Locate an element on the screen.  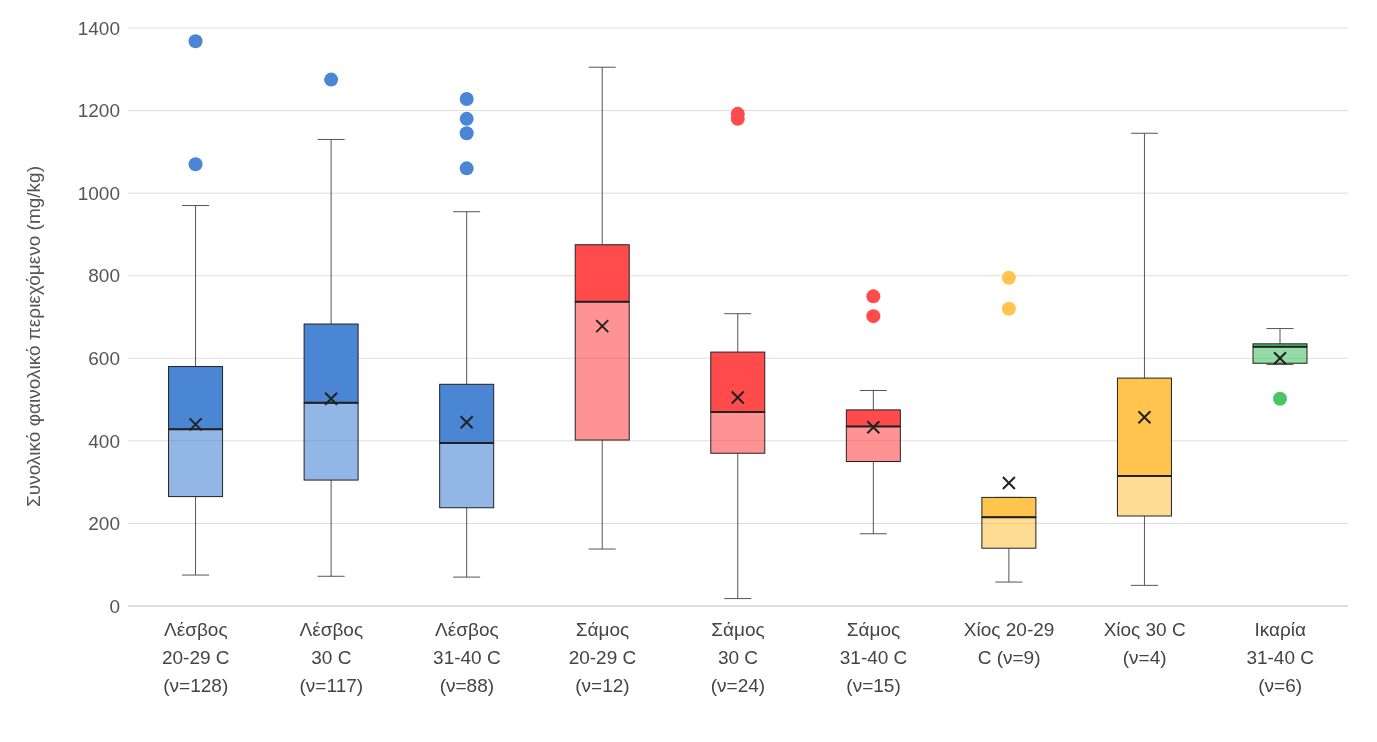
x-tick-label: Χίος 30 C (ν=4) is located at coordinates (1144, 643).